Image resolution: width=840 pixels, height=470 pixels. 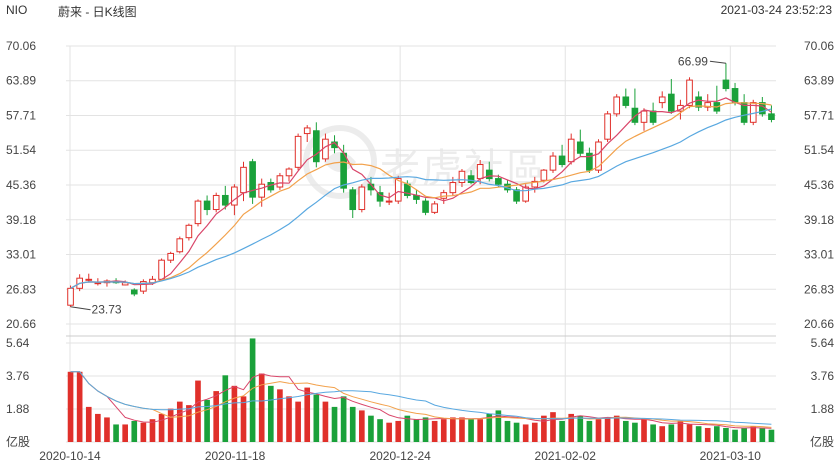 What do you see at coordinates (819, 289) in the screenshot?
I see `price-tick-label-right: 26.83` at bounding box center [819, 289].